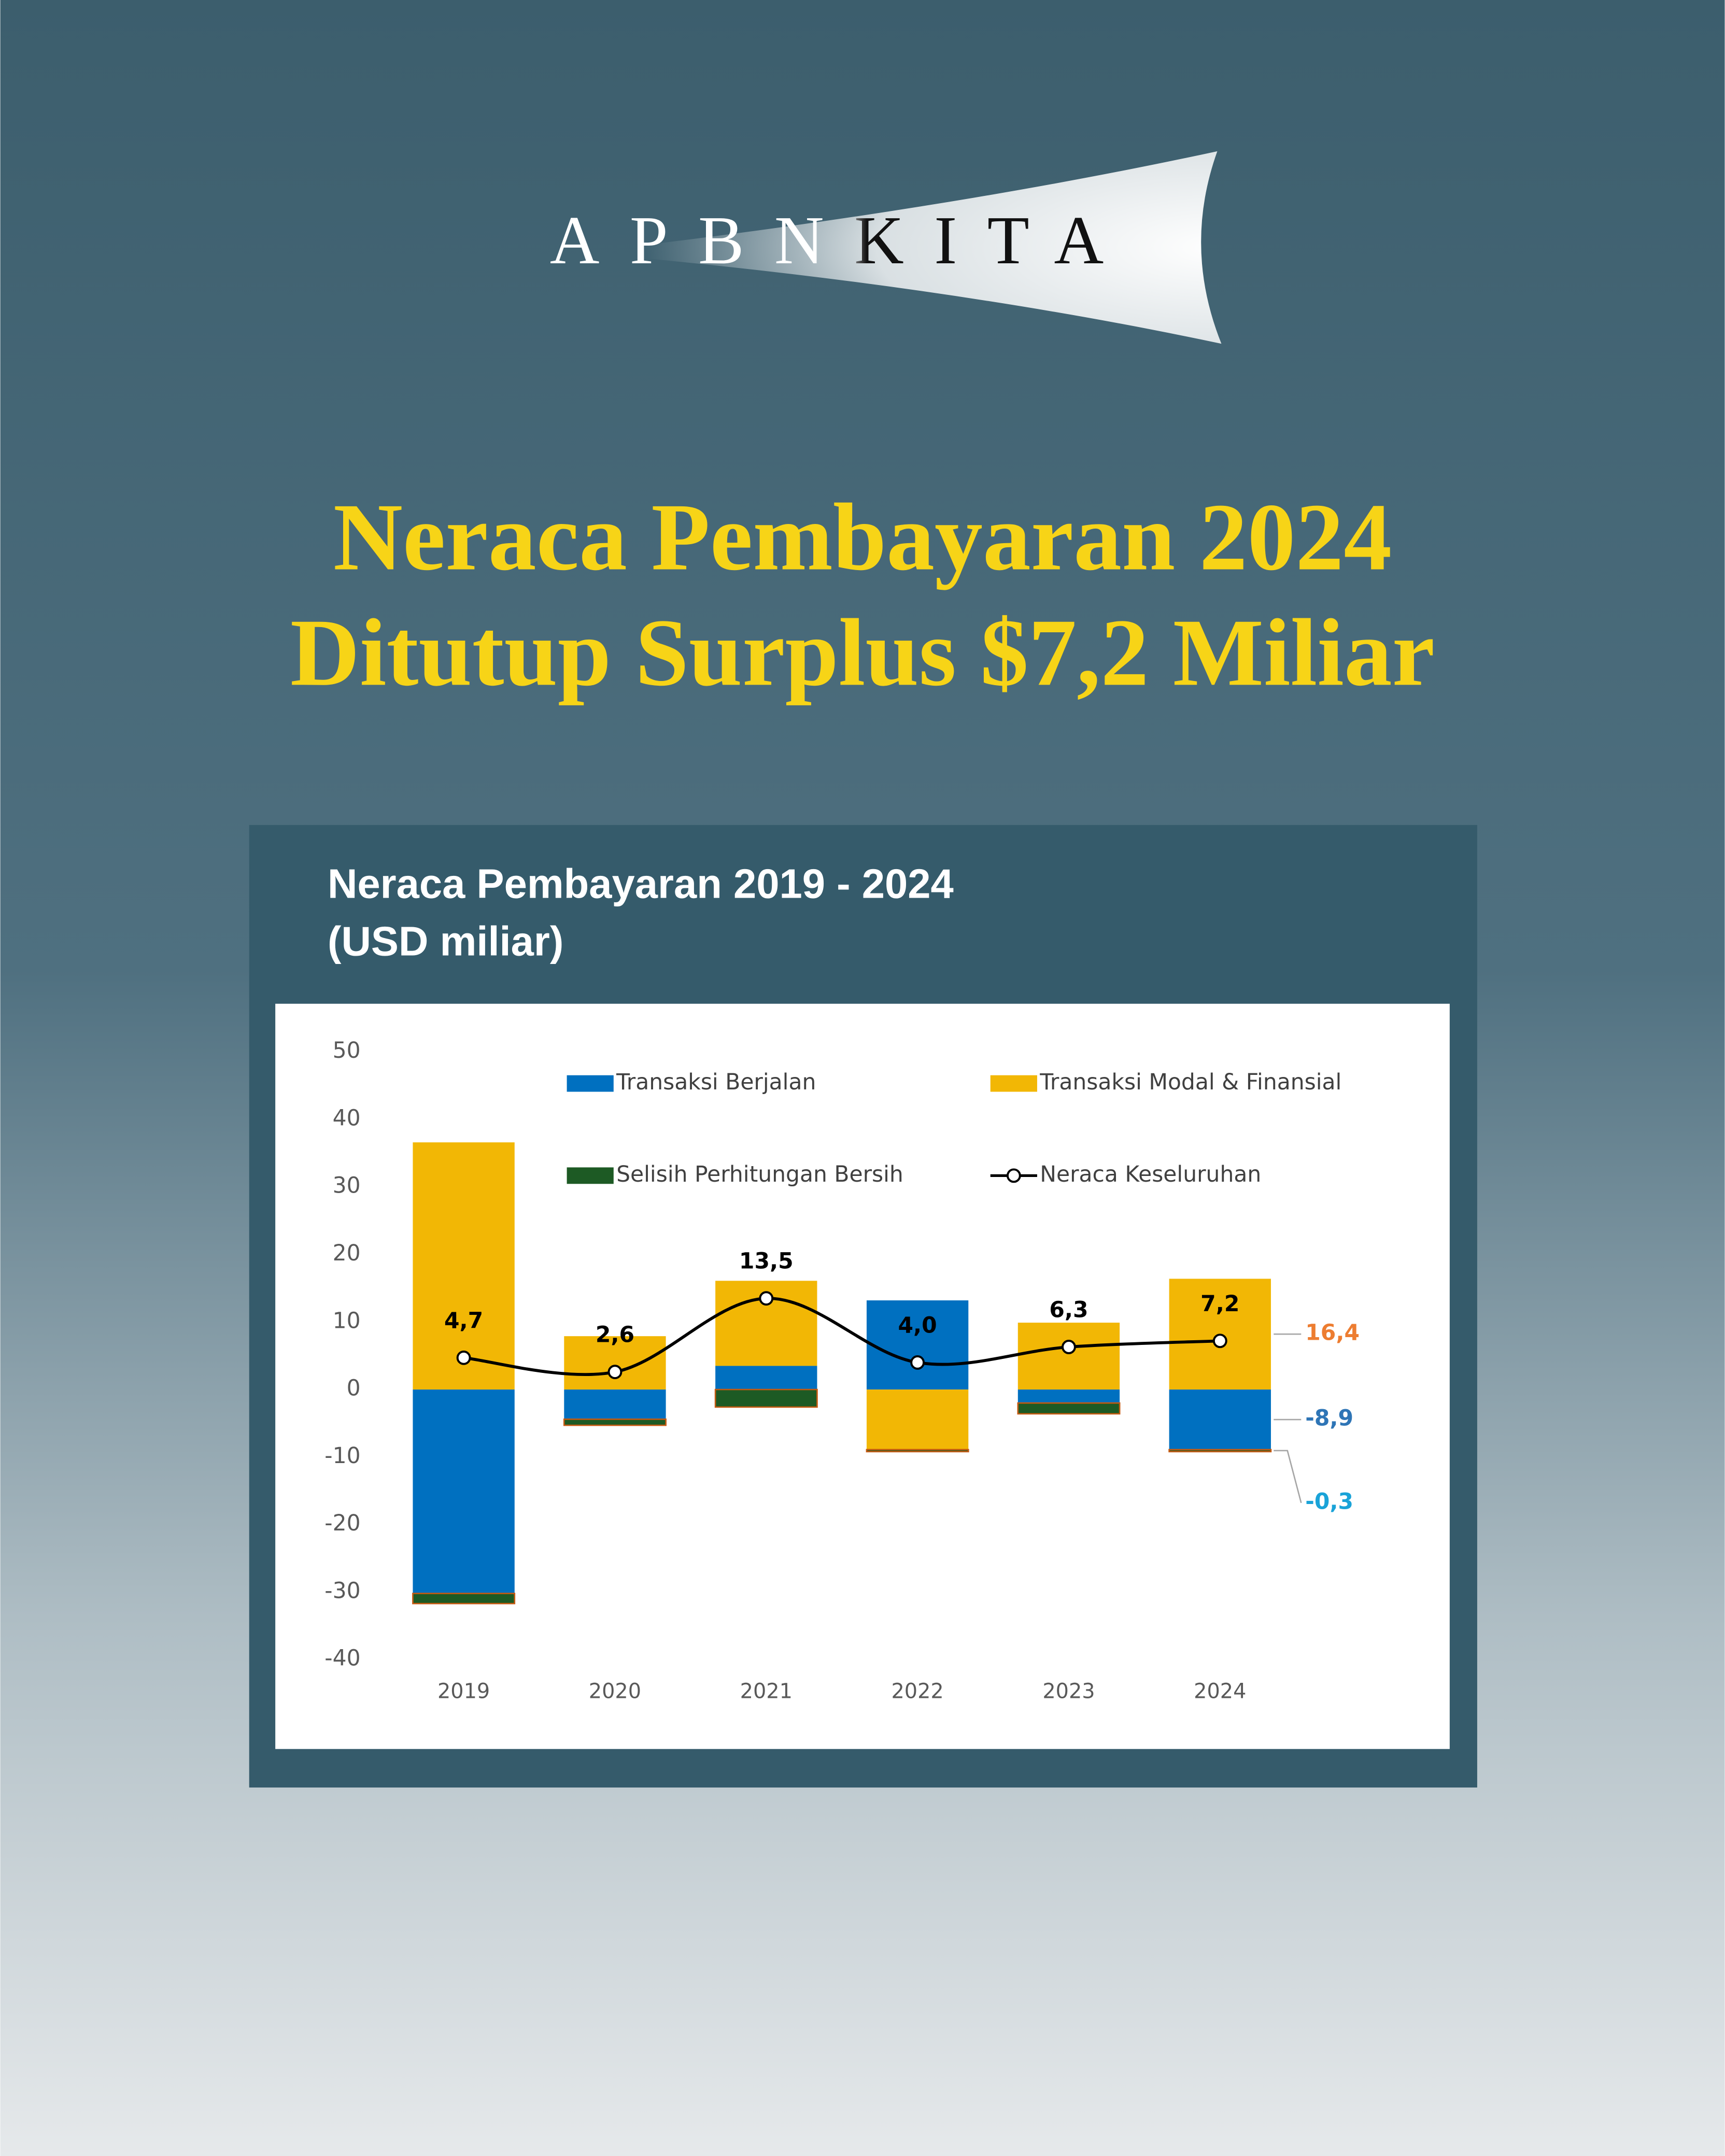 This screenshot has width=1725, height=2156. Describe the element at coordinates (1150, 1174) in the screenshot. I see `legend-label: Neraca Keseluruhan` at that location.